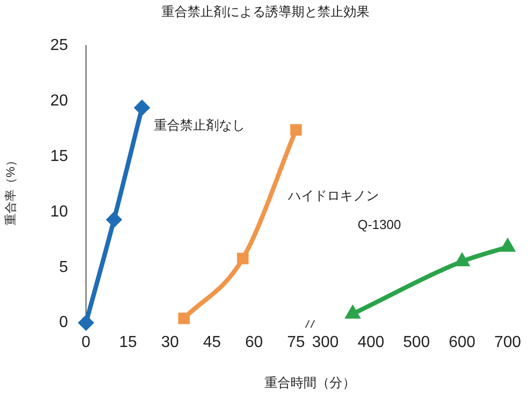  Describe the element at coordinates (128, 342) in the screenshot. I see `x-tick-label: 15` at that location.